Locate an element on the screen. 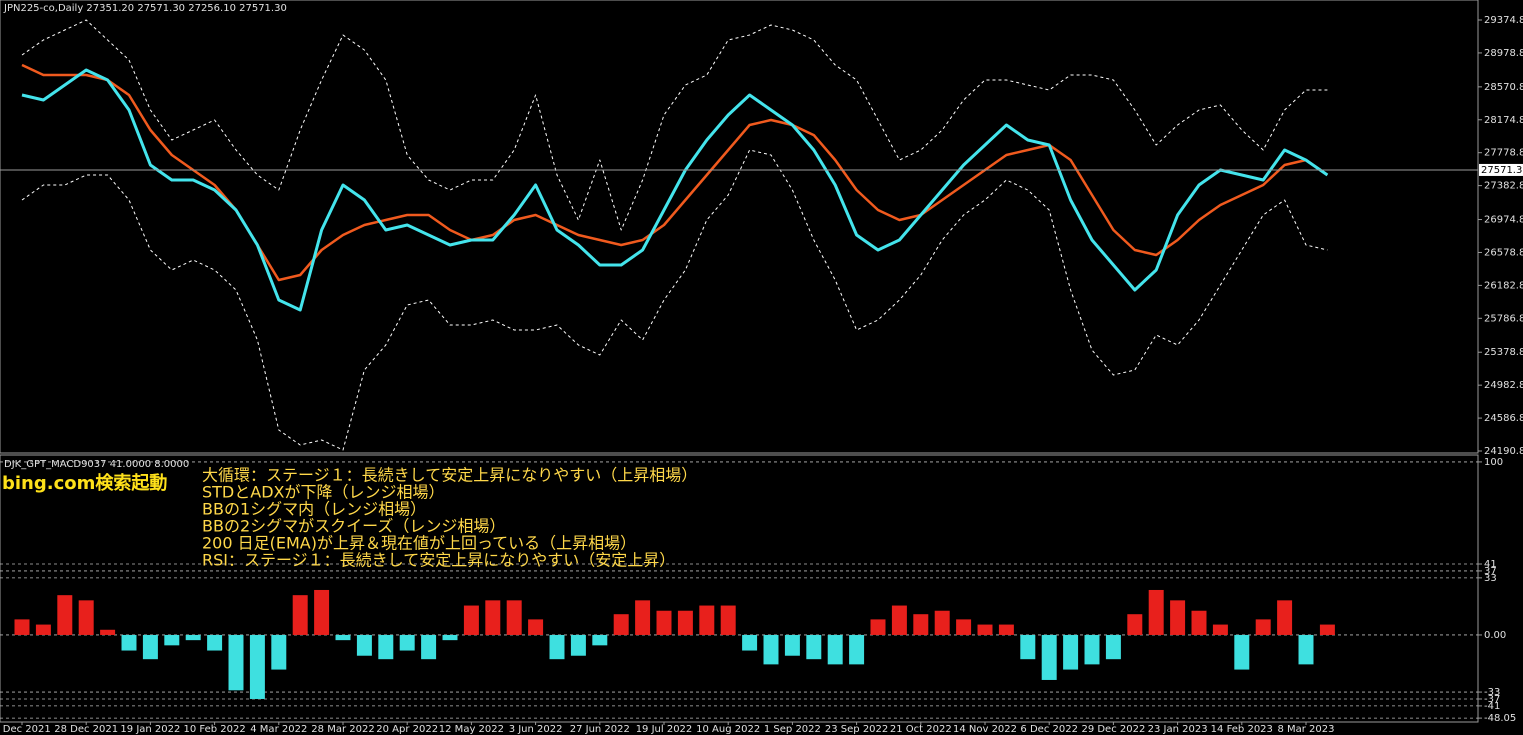  x-tick-label: 28 Dec 2021 is located at coordinates (86, 729).